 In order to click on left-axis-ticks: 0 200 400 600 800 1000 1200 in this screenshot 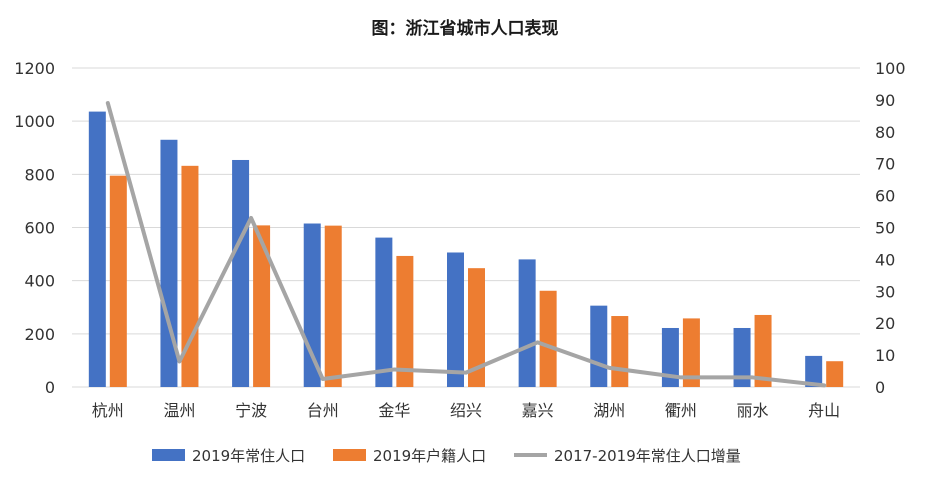, I will do `click(34, 228)`.